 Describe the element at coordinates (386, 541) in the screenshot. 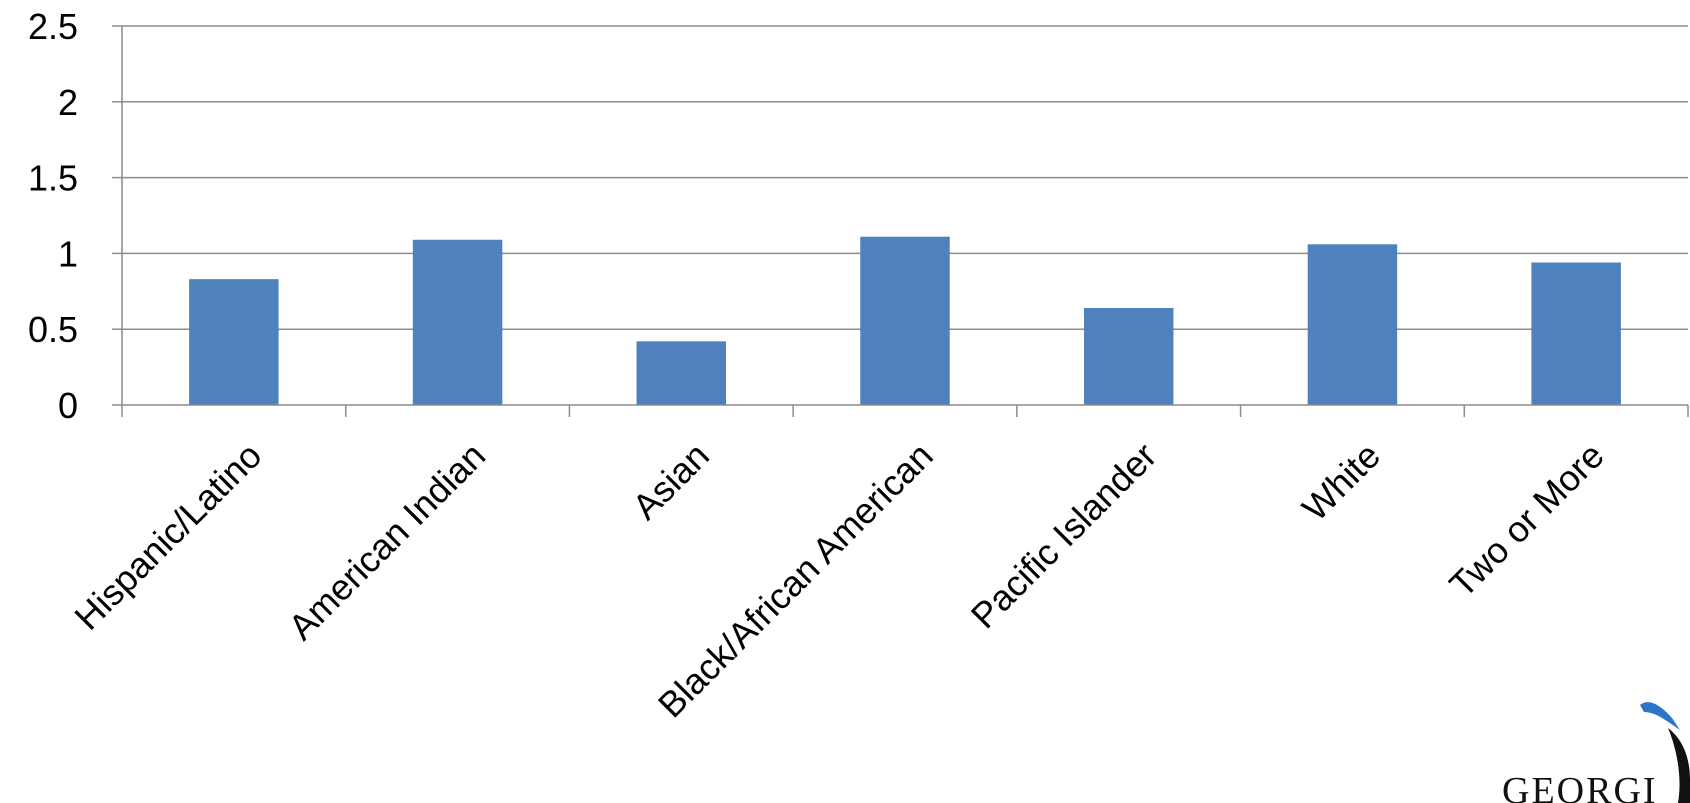

I see `category-label: American Indian` at that location.